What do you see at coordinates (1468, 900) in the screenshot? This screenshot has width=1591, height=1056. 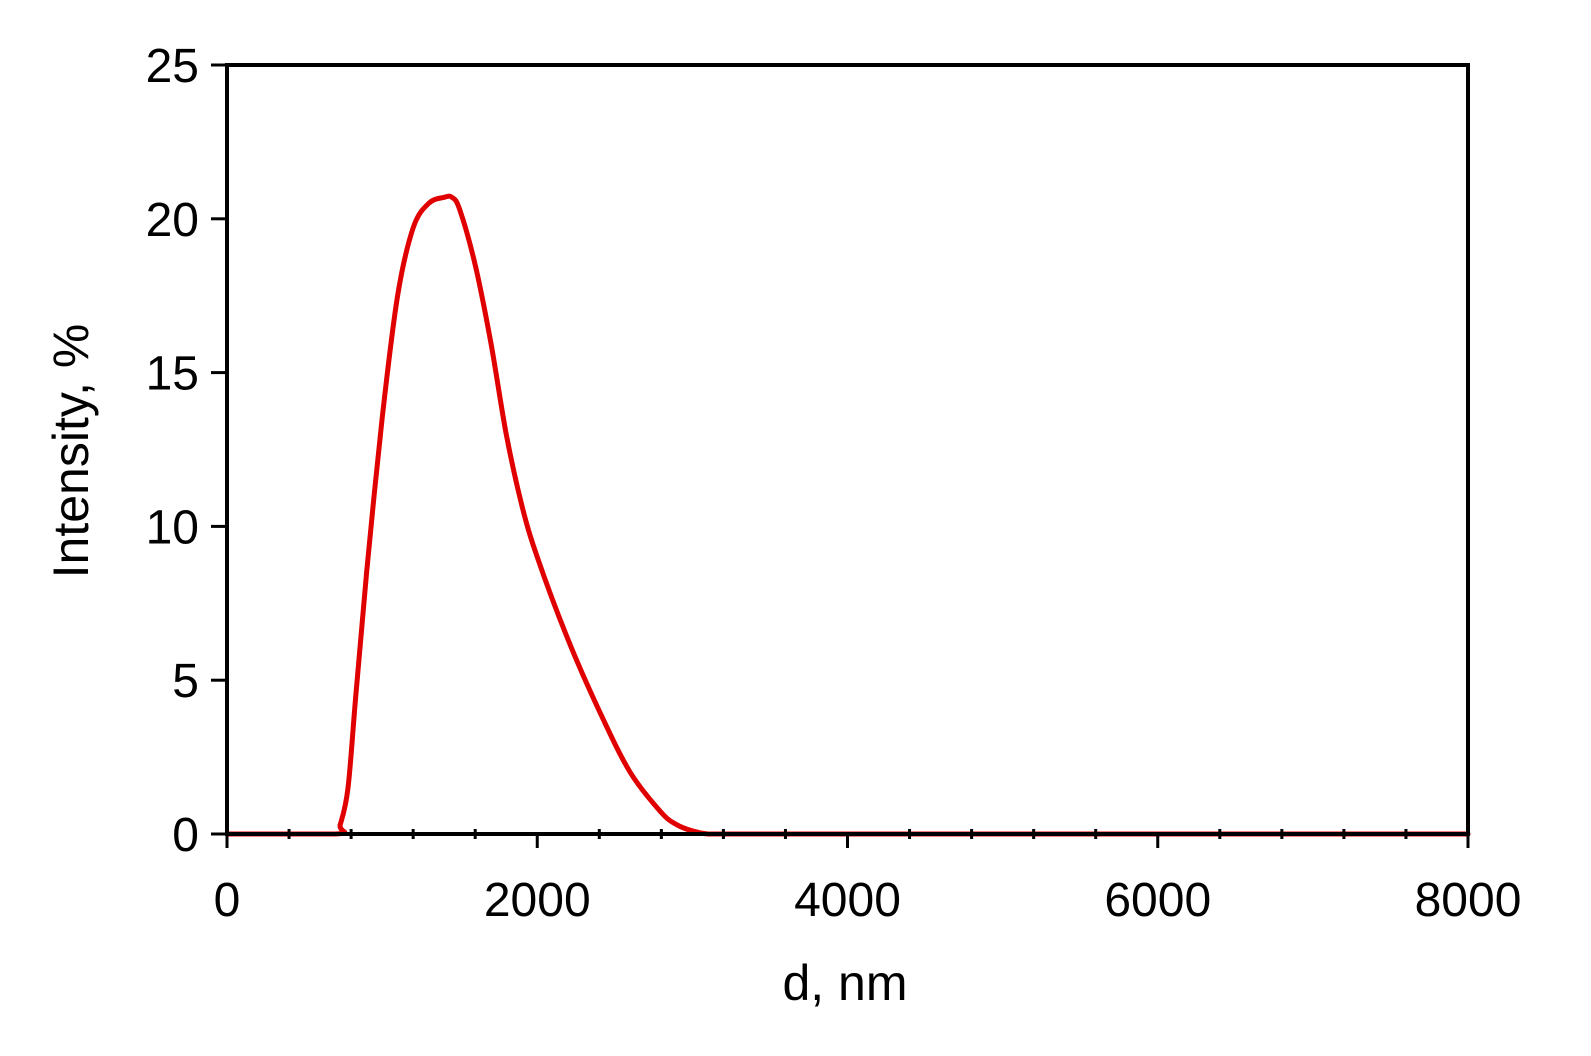 I see `x-tick-label: 8000` at bounding box center [1468, 900].